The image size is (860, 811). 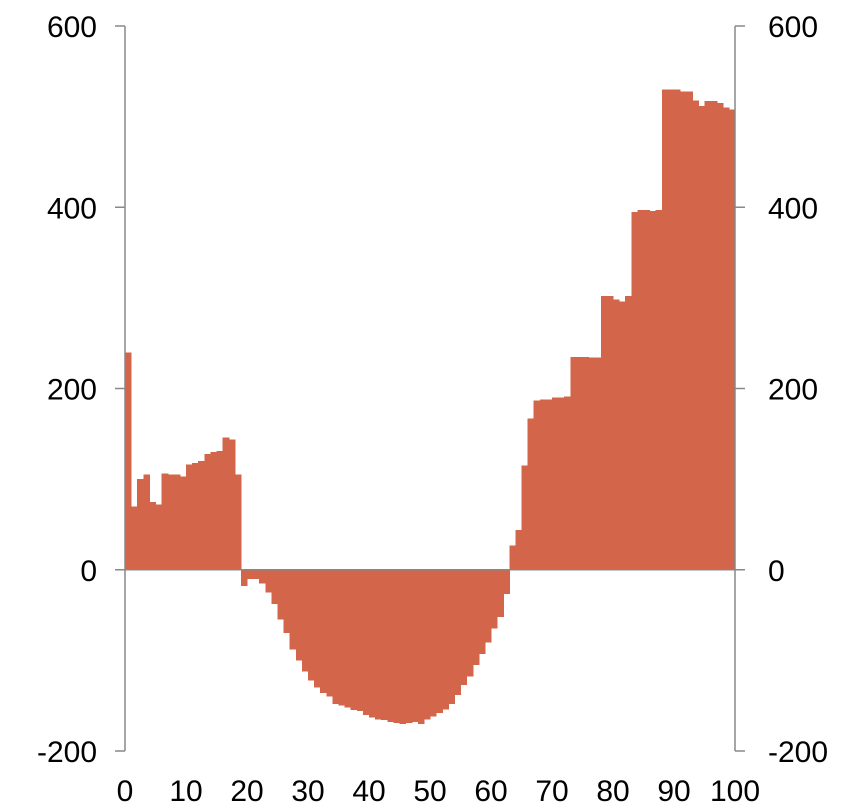 What do you see at coordinates (490, 791) in the screenshot?
I see `x-tick-label: 60` at bounding box center [490, 791].